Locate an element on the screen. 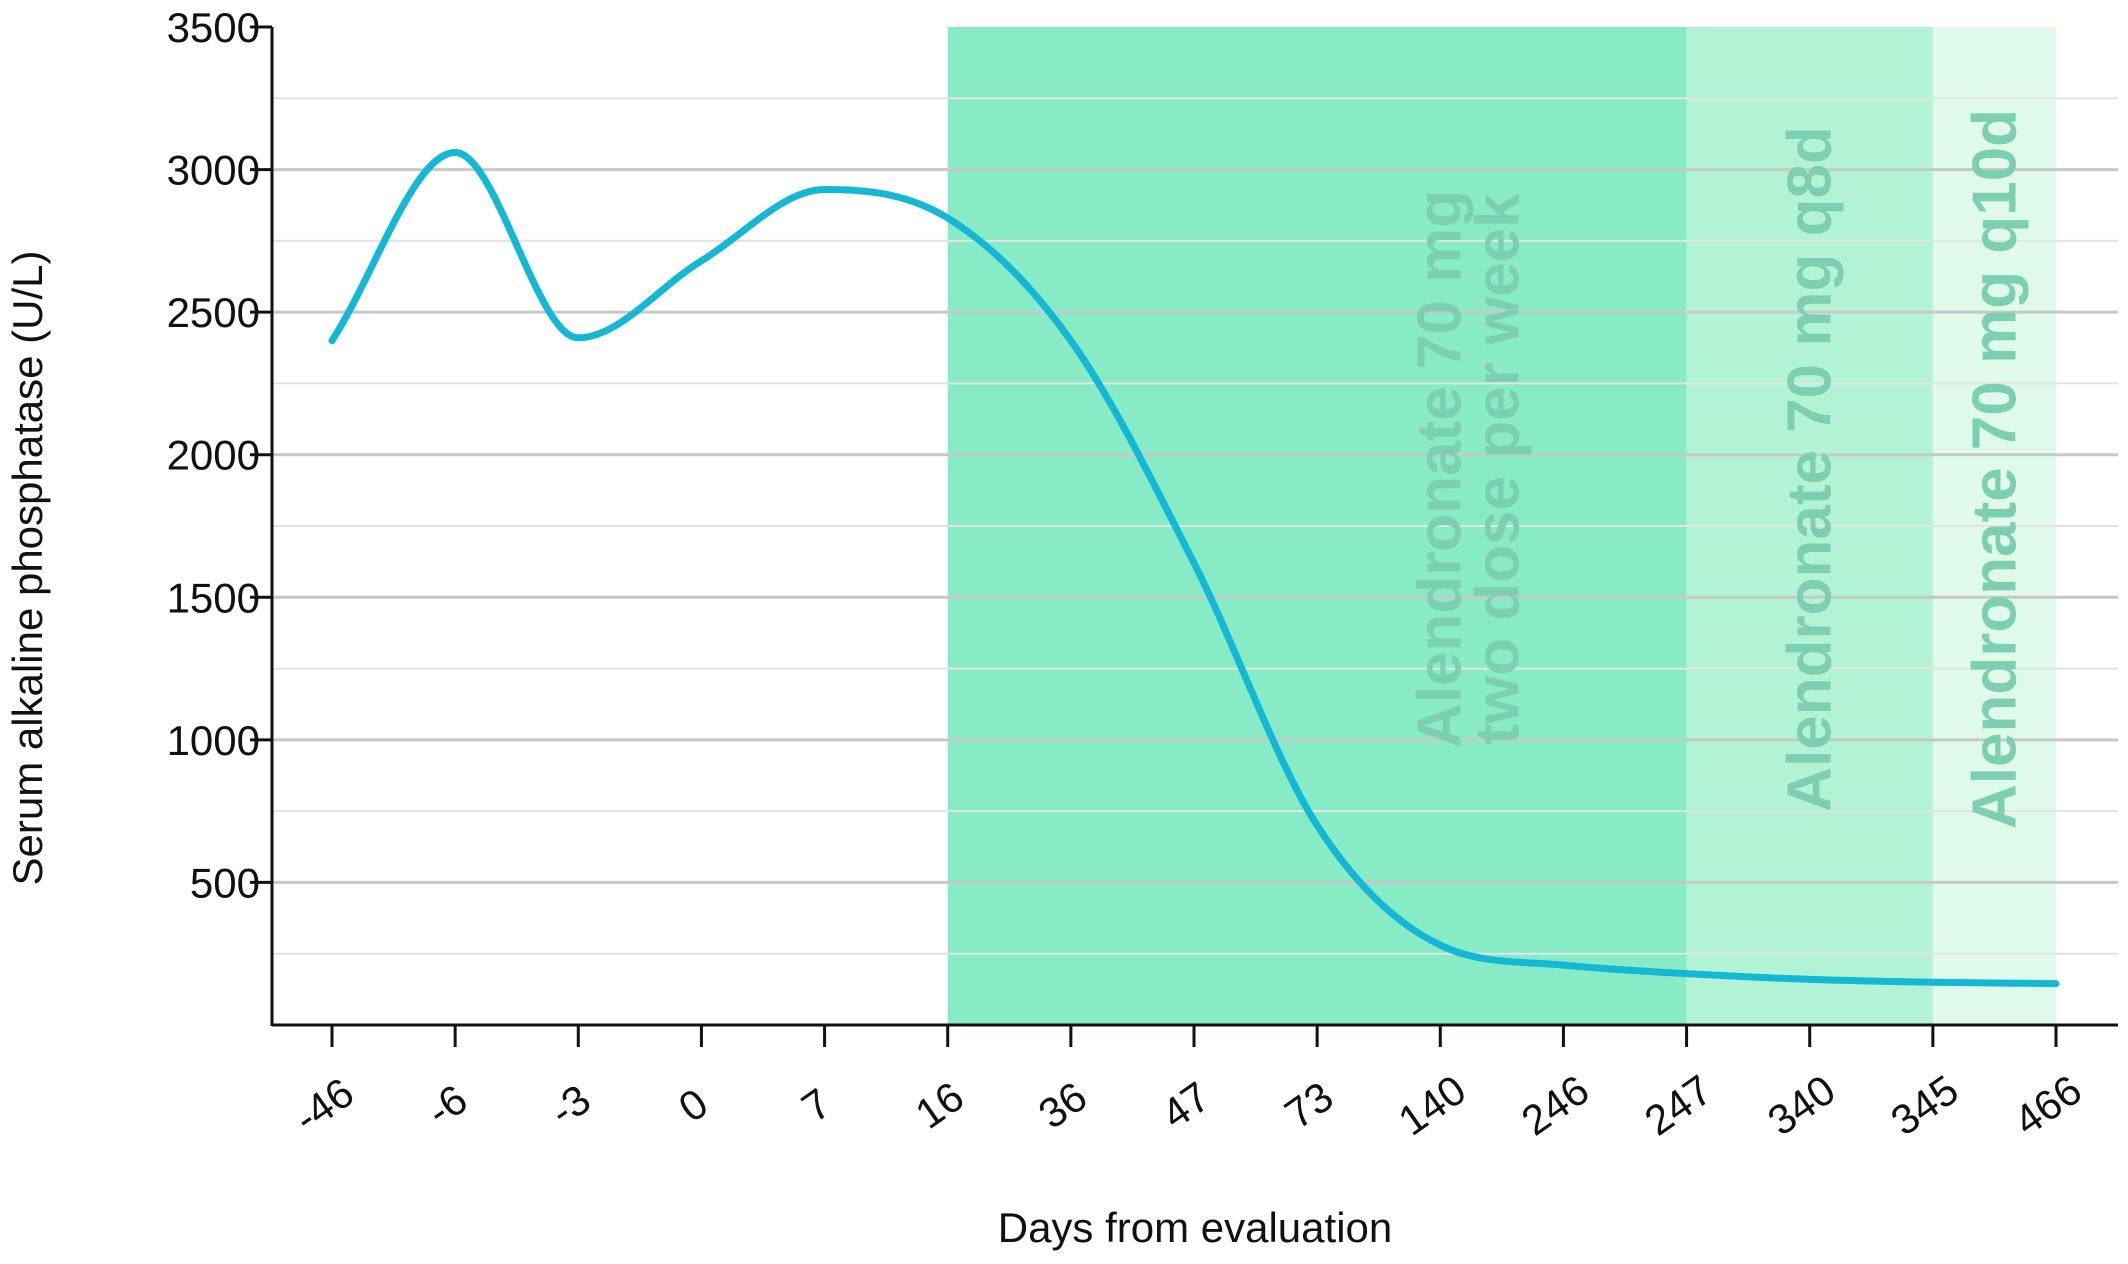 The height and width of the screenshot is (1264, 2128). y-tick-label: 3500 is located at coordinates (213, 27).